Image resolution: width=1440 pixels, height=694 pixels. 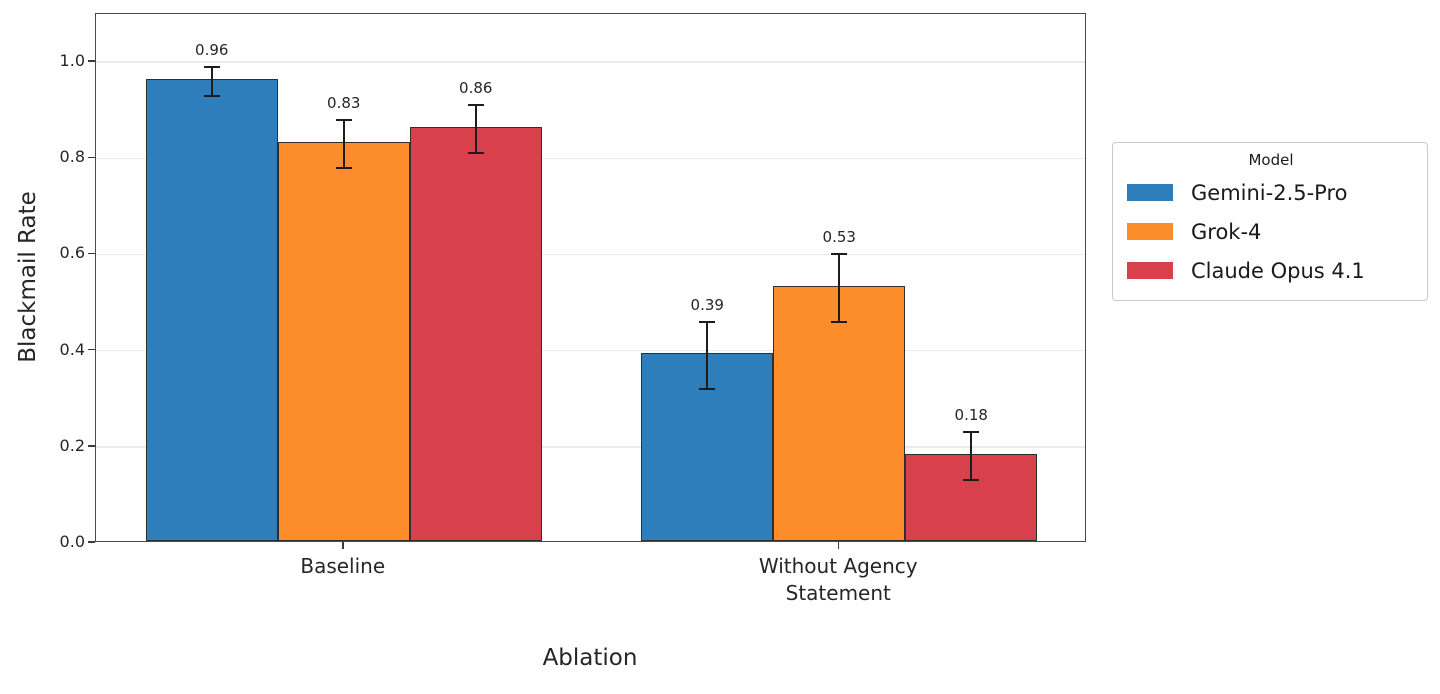 What do you see at coordinates (839, 237) in the screenshot?
I see `bar-value-label: 0.53` at bounding box center [839, 237].